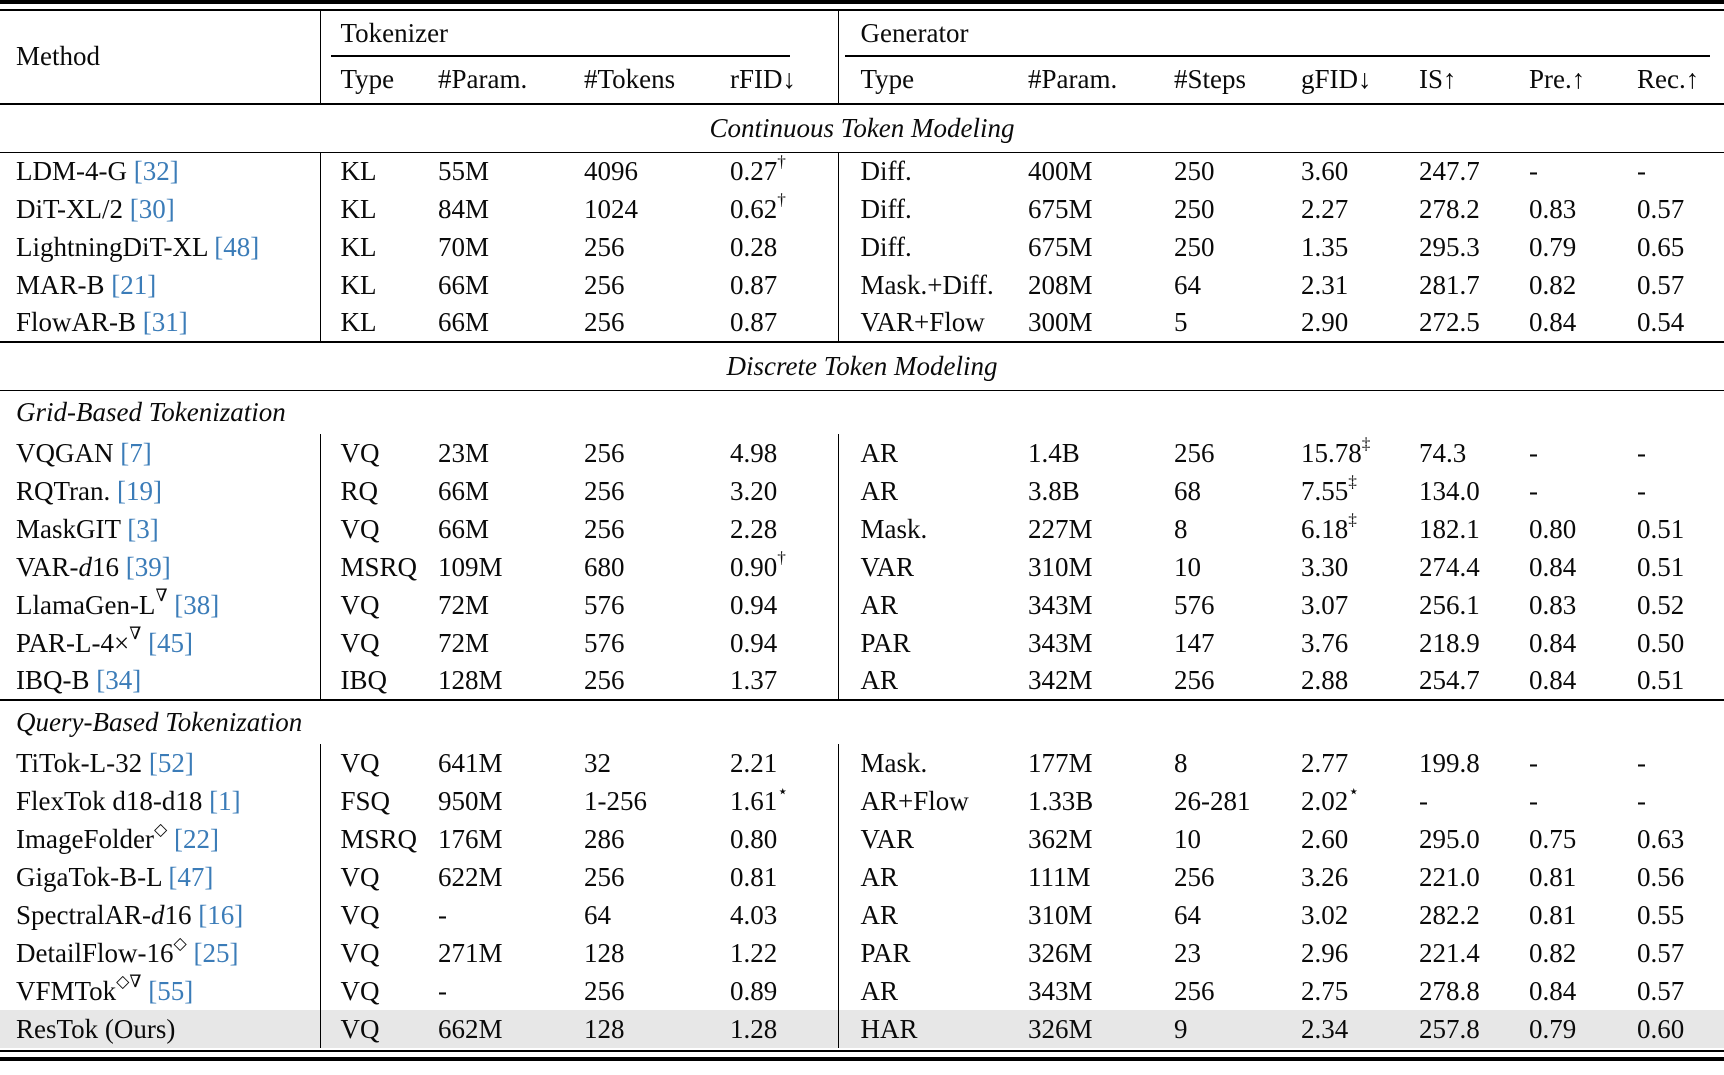 The image size is (1724, 1075). What do you see at coordinates (470, 952) in the screenshot?
I see `cell-tok-params: 271M` at bounding box center [470, 952].